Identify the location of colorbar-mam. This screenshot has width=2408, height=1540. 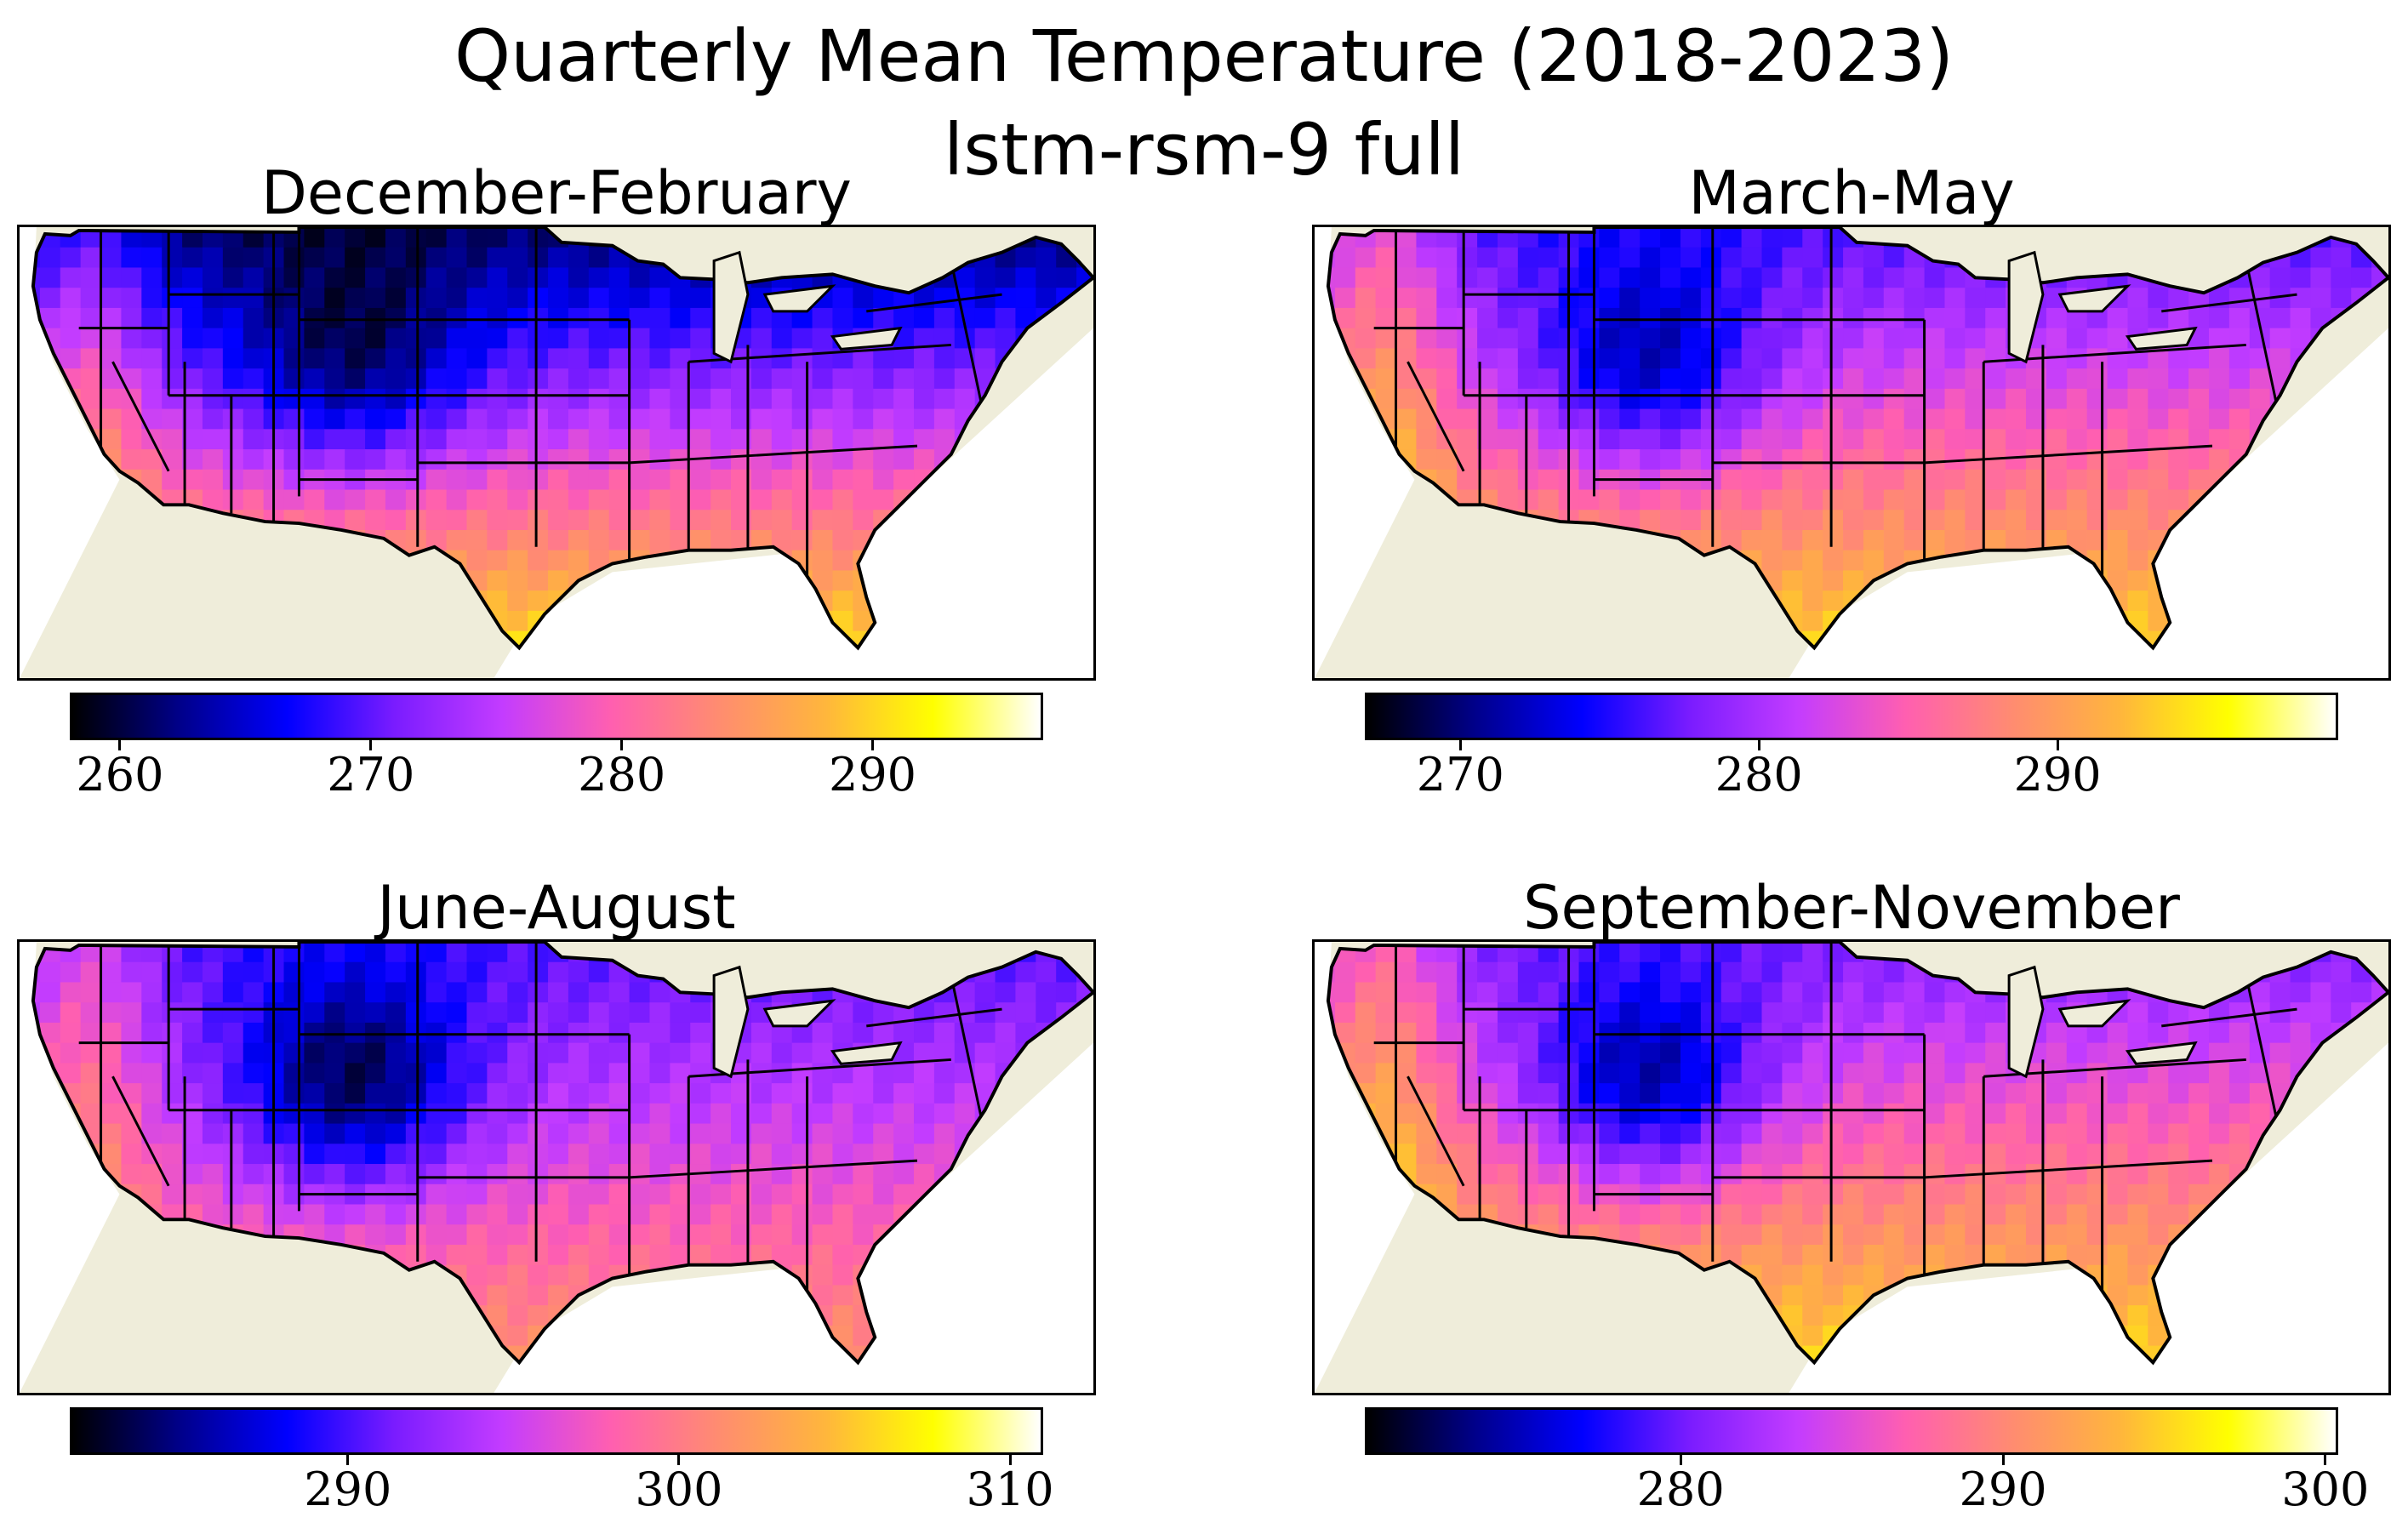
(1851, 716).